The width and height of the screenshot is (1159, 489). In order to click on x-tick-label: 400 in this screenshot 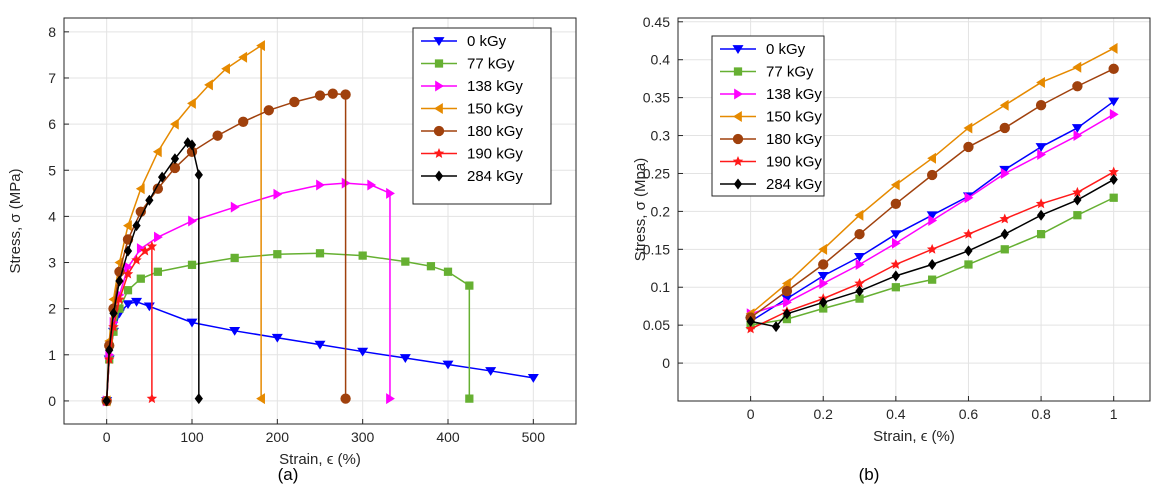, I will do `click(448, 437)`.